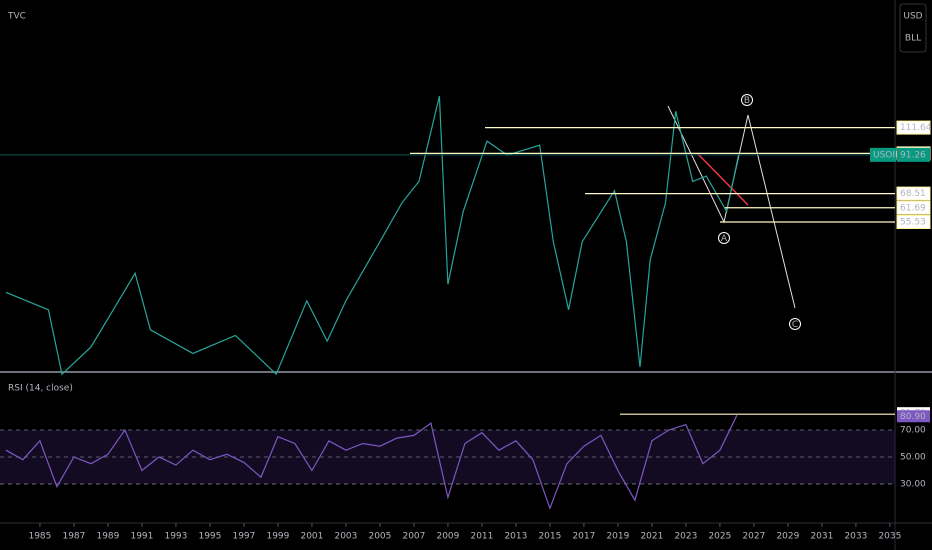  What do you see at coordinates (209, 537) in the screenshot?
I see `x-tick-label: 1995` at bounding box center [209, 537].